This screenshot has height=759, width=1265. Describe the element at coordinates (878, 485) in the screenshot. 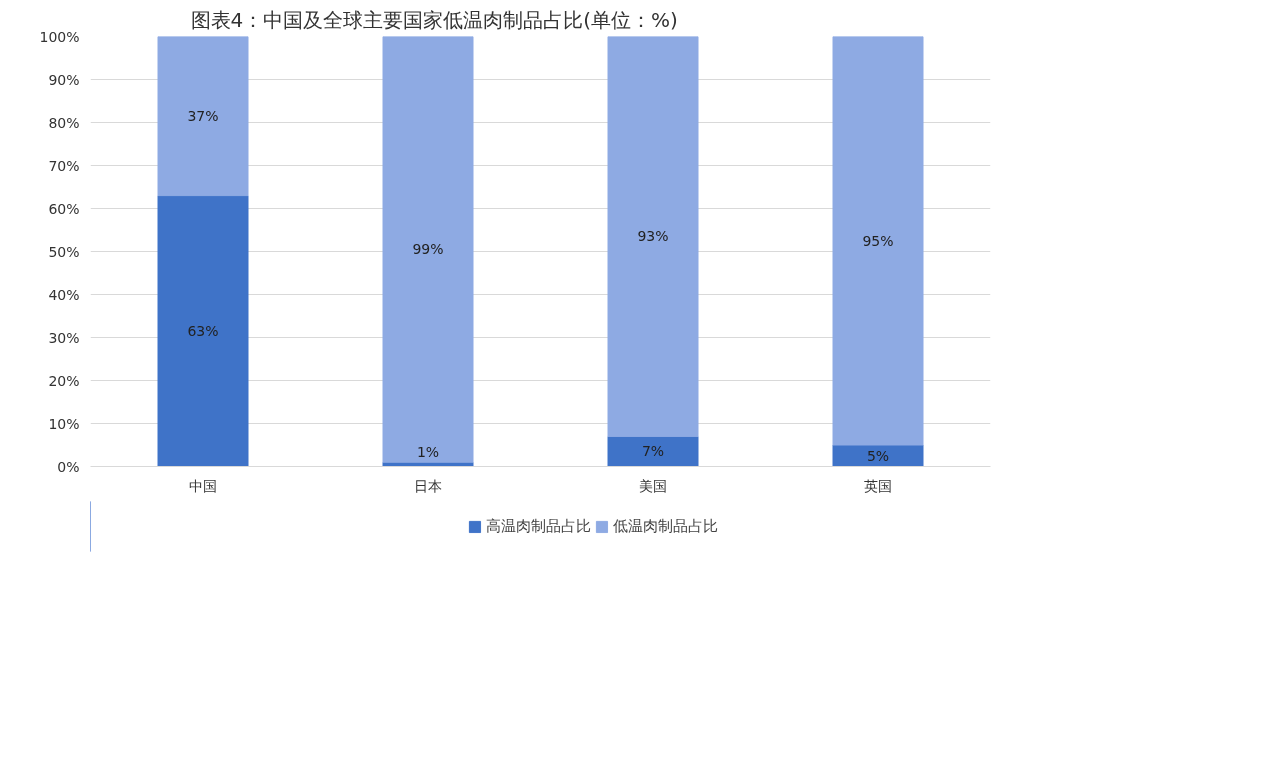

I see `x-tick-label: 英国` at that location.